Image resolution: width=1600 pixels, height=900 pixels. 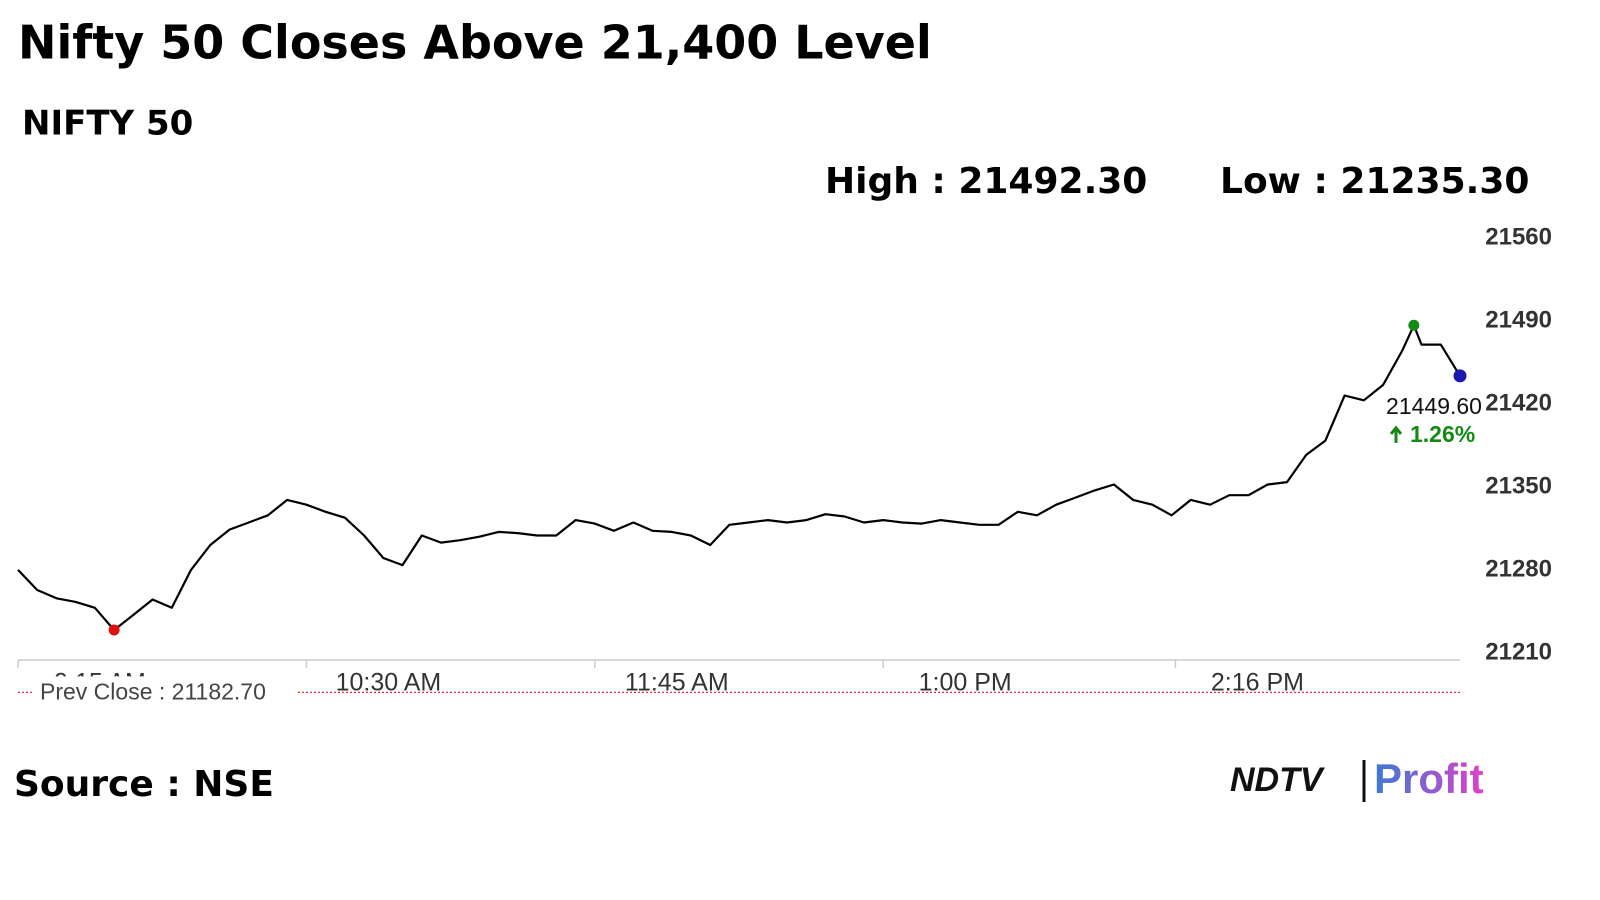 I want to click on y-tick-label: 21350, so click(x=1518, y=485).